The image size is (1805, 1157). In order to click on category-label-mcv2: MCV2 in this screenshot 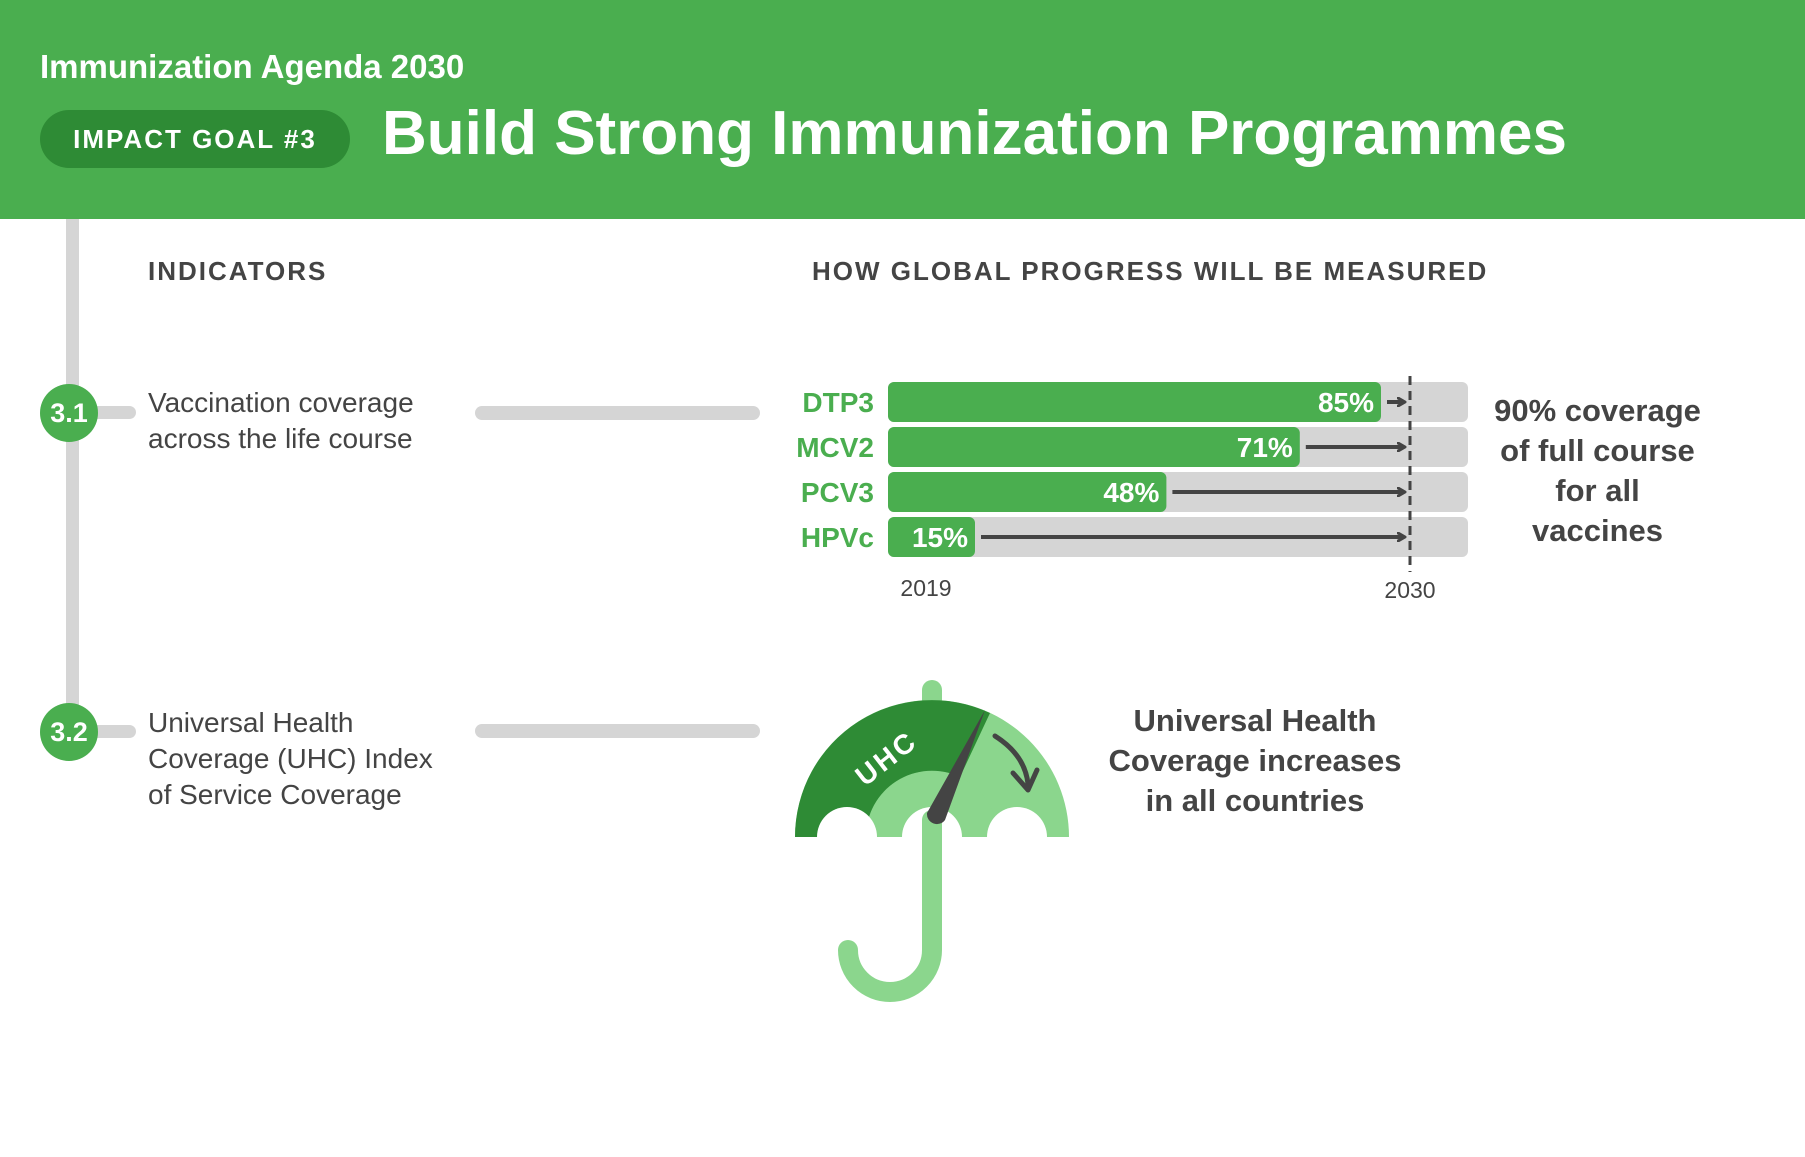, I will do `click(835, 447)`.